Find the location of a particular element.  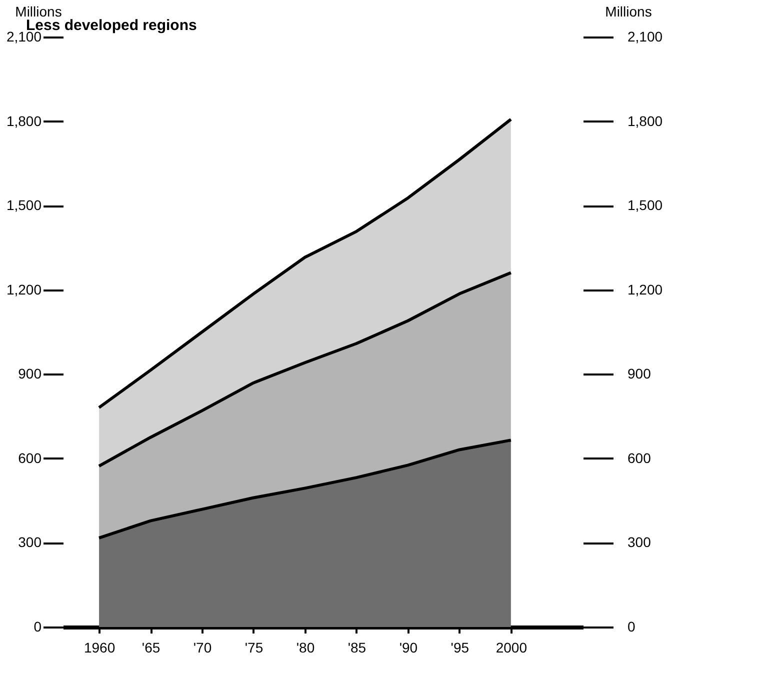

x-tick-label: '85 is located at coordinates (357, 648).